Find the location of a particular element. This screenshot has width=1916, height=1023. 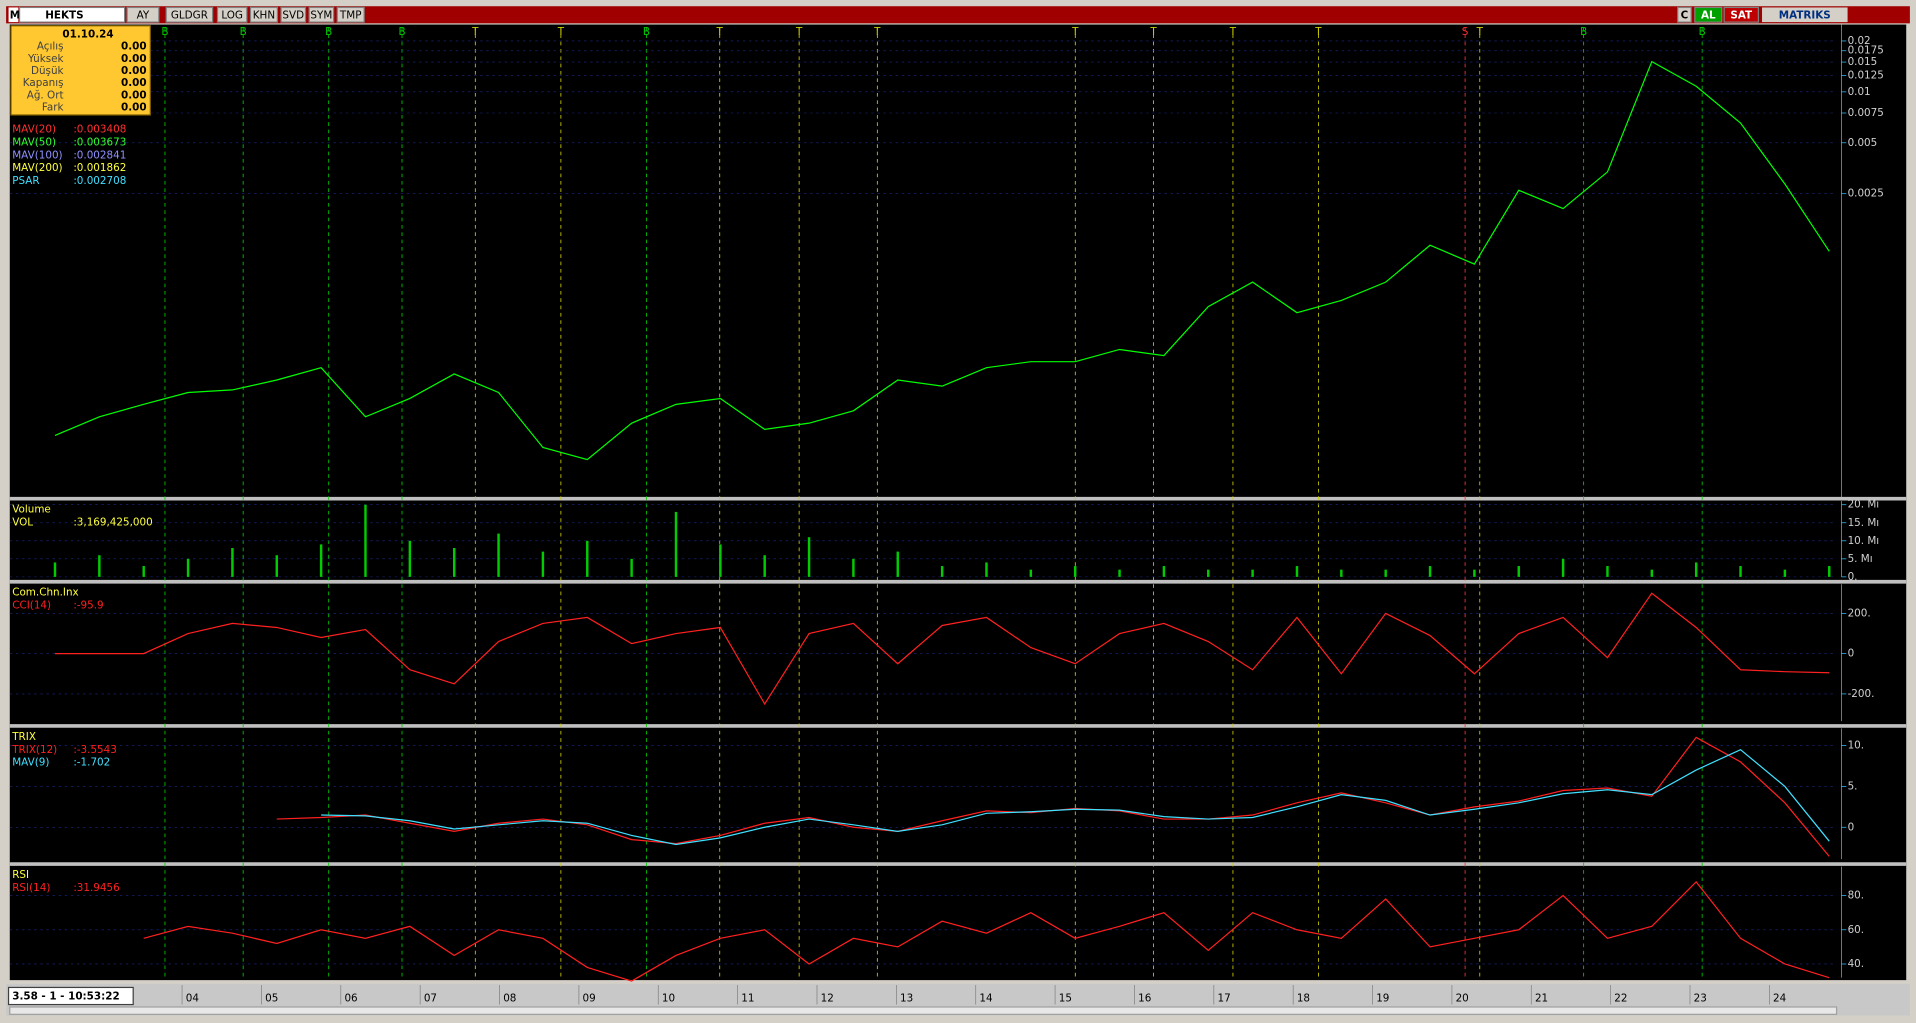

toolbar-button-label: SYM is located at coordinates (321, 15).